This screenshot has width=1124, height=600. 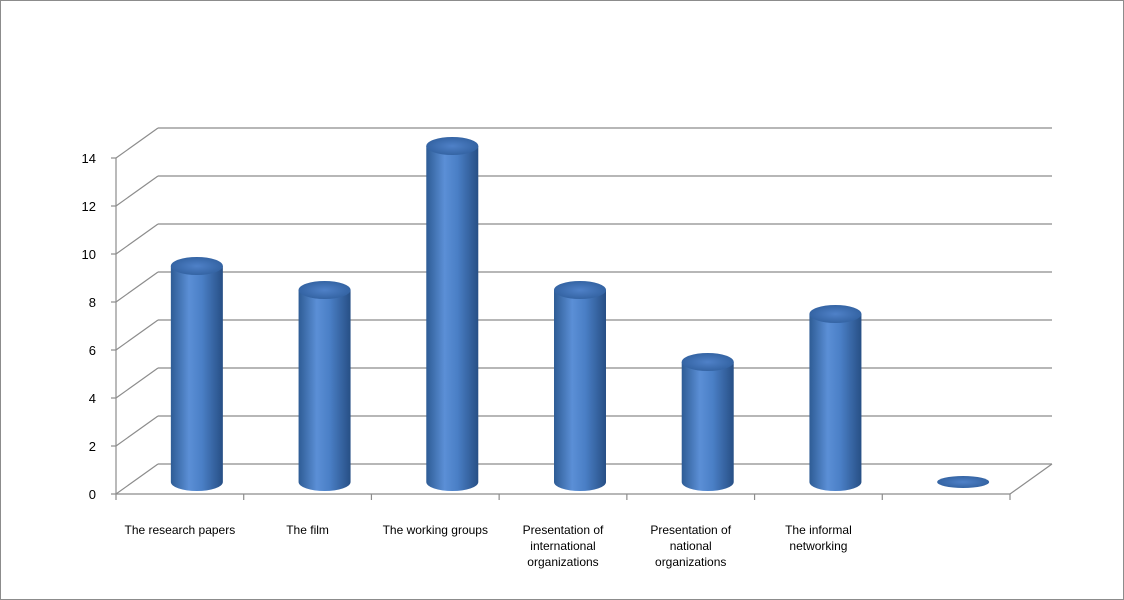 What do you see at coordinates (179, 530) in the screenshot?
I see `x-tick-label: The research papers` at bounding box center [179, 530].